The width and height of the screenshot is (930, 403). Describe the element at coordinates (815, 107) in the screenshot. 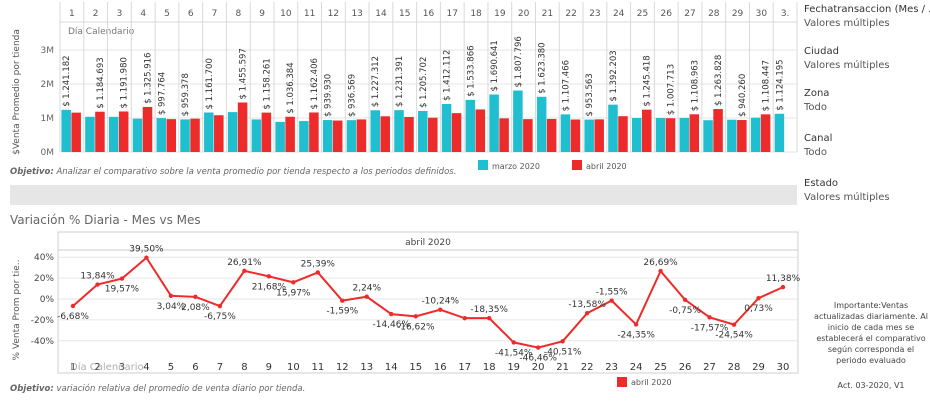

I see `filter-value: Todo` at that location.